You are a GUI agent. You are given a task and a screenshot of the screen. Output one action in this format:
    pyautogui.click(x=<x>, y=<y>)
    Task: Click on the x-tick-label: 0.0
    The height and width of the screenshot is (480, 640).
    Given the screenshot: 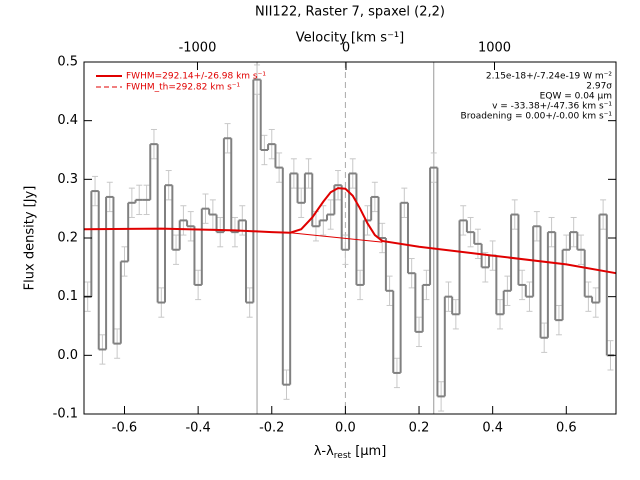 What is the action you would take?
    pyautogui.click(x=345, y=428)
    